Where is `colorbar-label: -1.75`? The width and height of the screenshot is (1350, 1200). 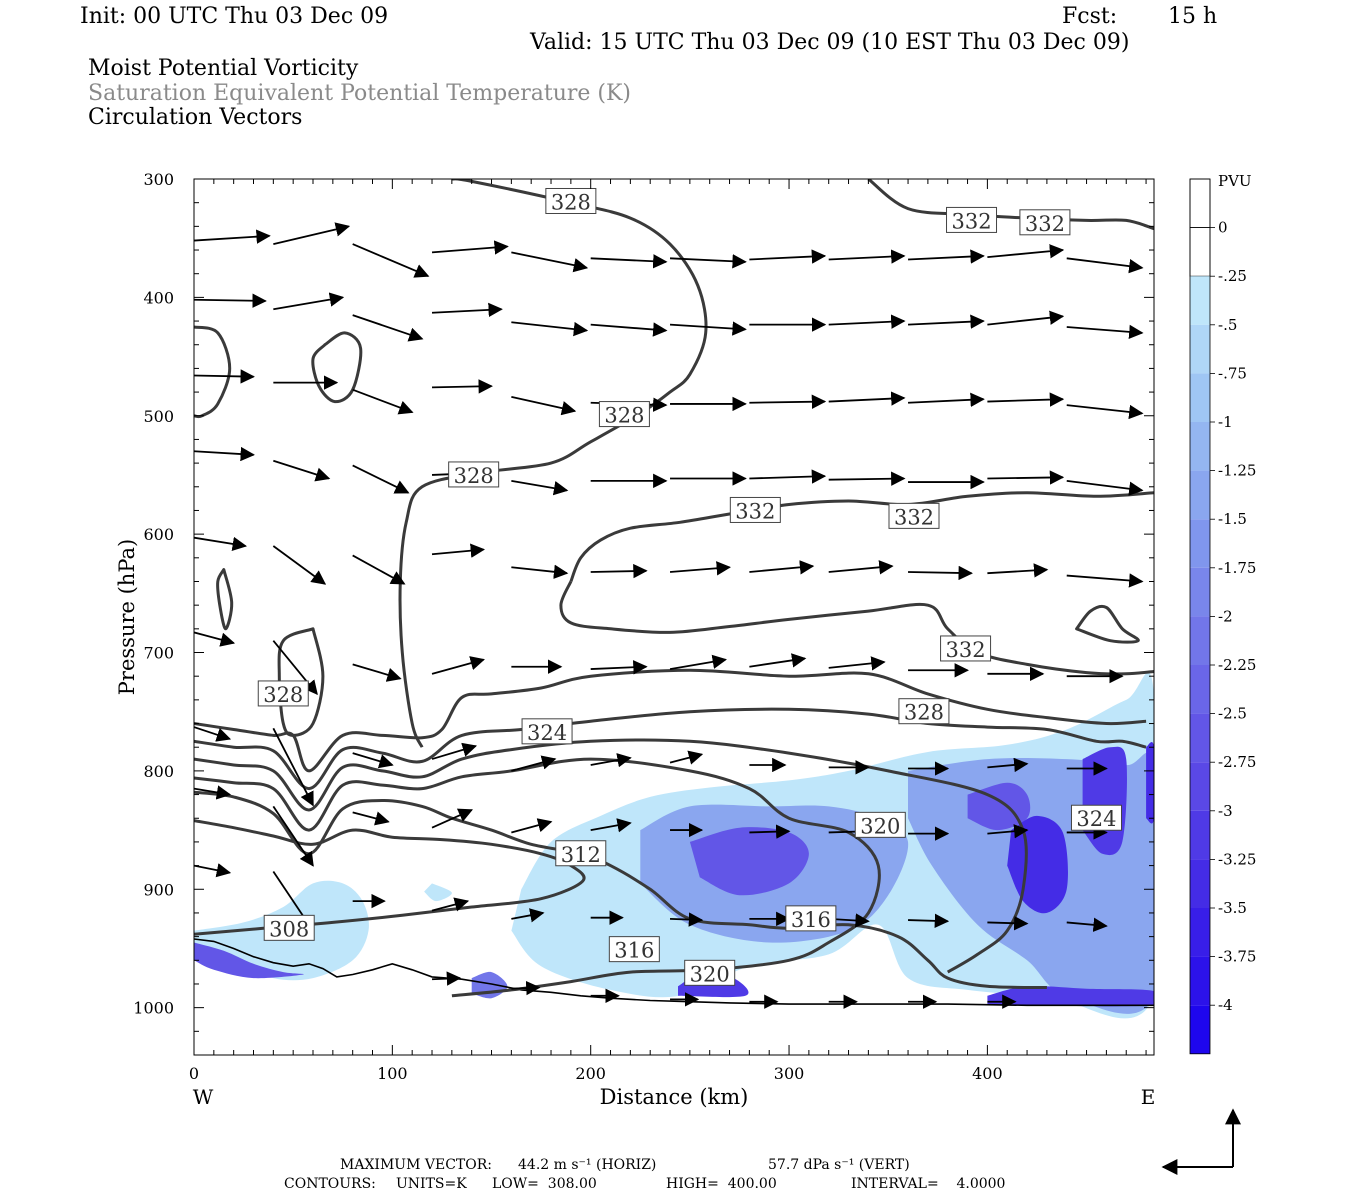
colorbar-label: -1.75 is located at coordinates (1237, 568).